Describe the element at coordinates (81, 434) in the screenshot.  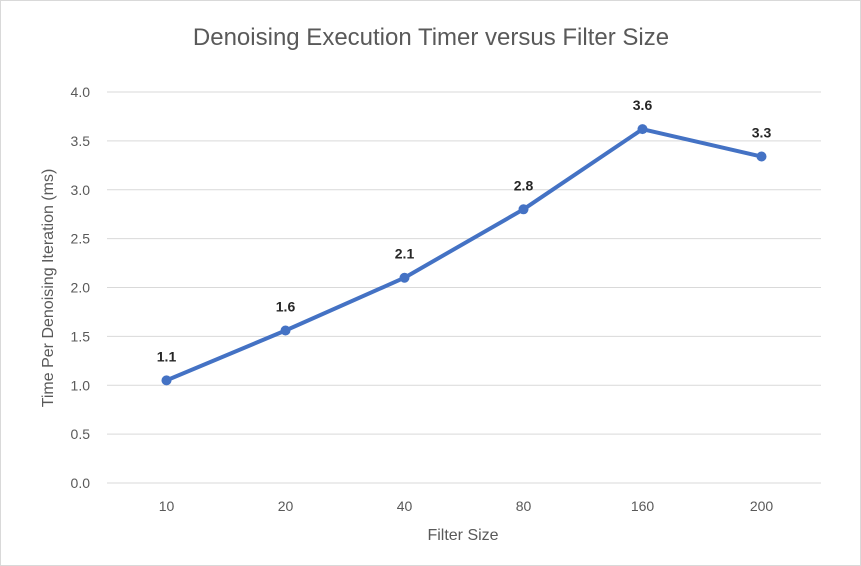
I see `y-tick-label: 0.5` at that location.